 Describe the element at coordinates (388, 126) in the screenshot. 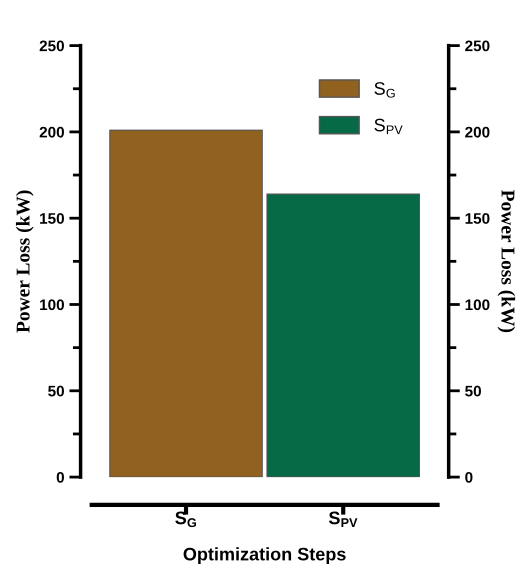

I see `legend-label: S$_{PV}$` at that location.